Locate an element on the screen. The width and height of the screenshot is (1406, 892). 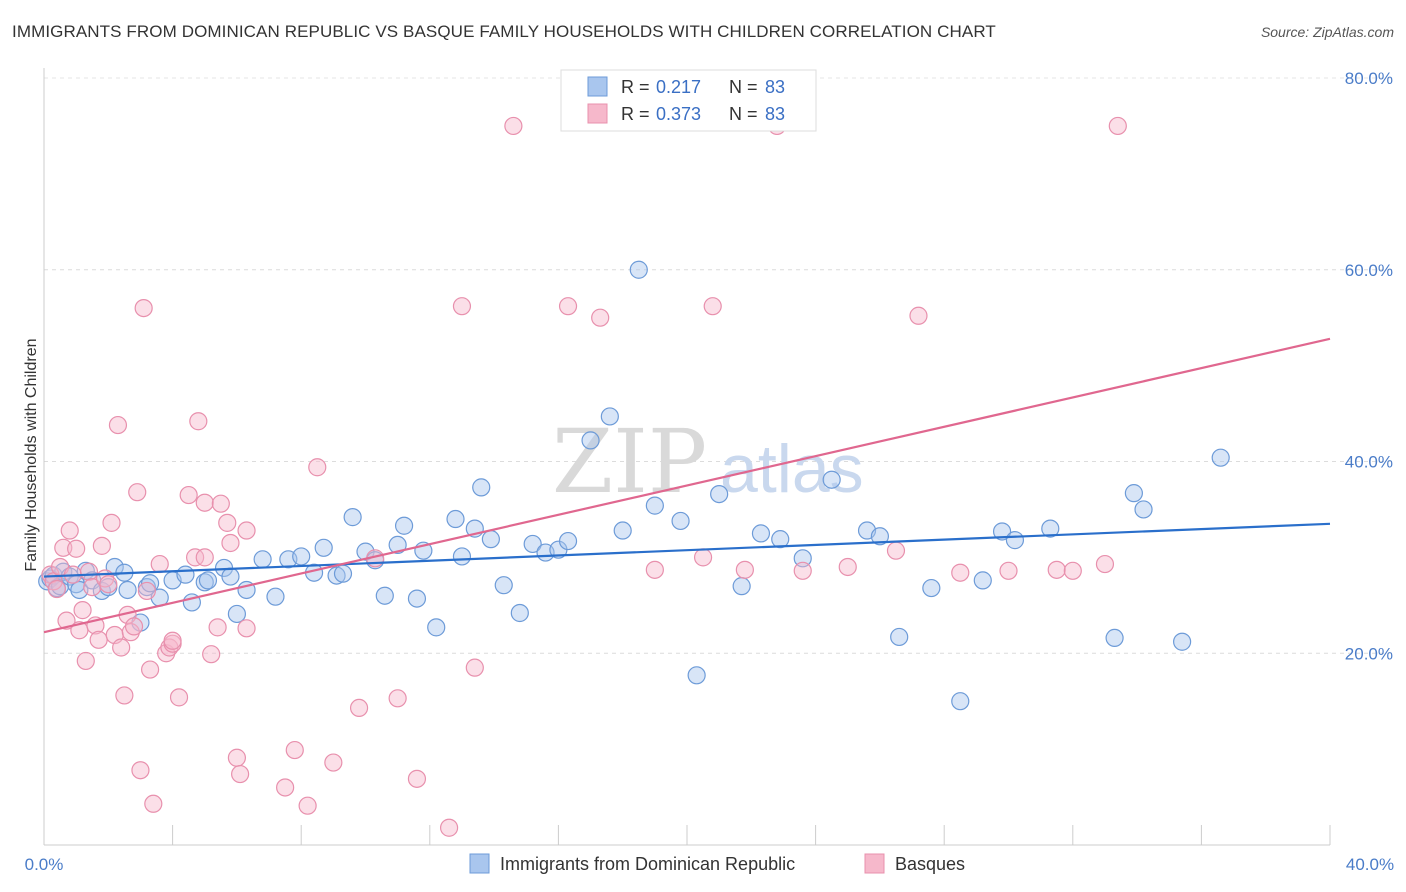
y-tick-label: 20.0% is located at coordinates (1369, 653).